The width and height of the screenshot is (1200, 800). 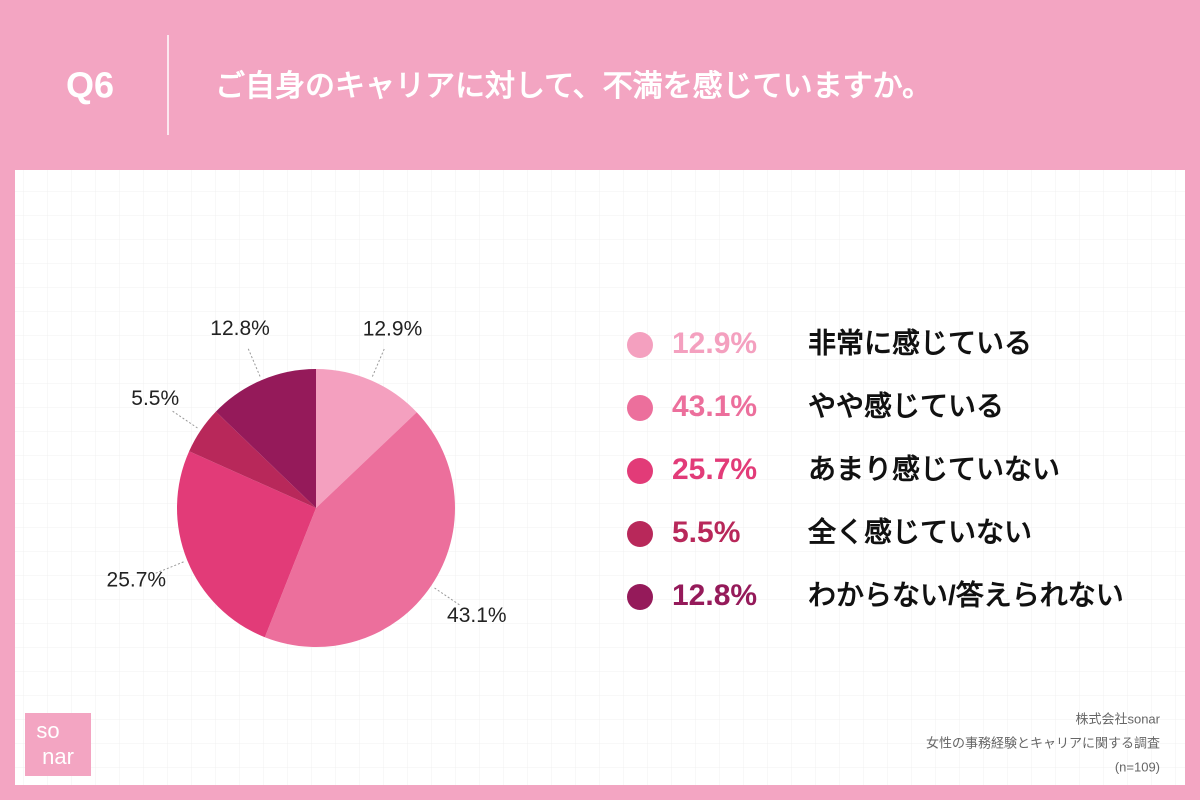 What do you see at coordinates (714, 343) in the screenshot?
I see `legend-value: 12.9%` at bounding box center [714, 343].